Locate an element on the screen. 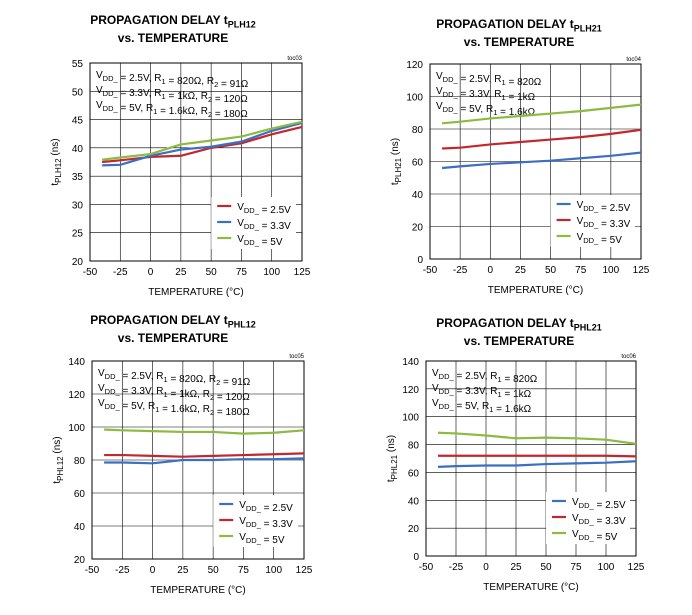  plot-frame is located at coordinates (196, 162).